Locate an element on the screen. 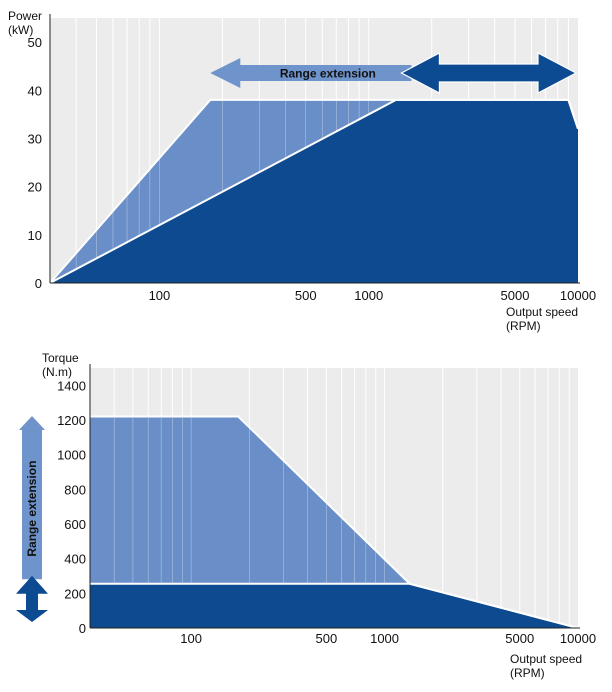 The image size is (612, 692). y-tick-label: 1200 is located at coordinates (71, 420).